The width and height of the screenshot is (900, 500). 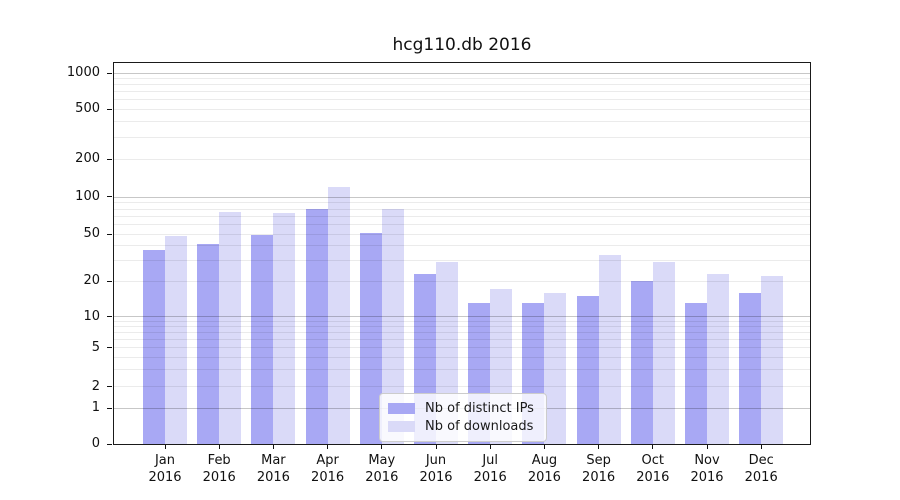 What do you see at coordinates (696, 373) in the screenshot?
I see `bar-distinct-ips-nov` at bounding box center [696, 373].